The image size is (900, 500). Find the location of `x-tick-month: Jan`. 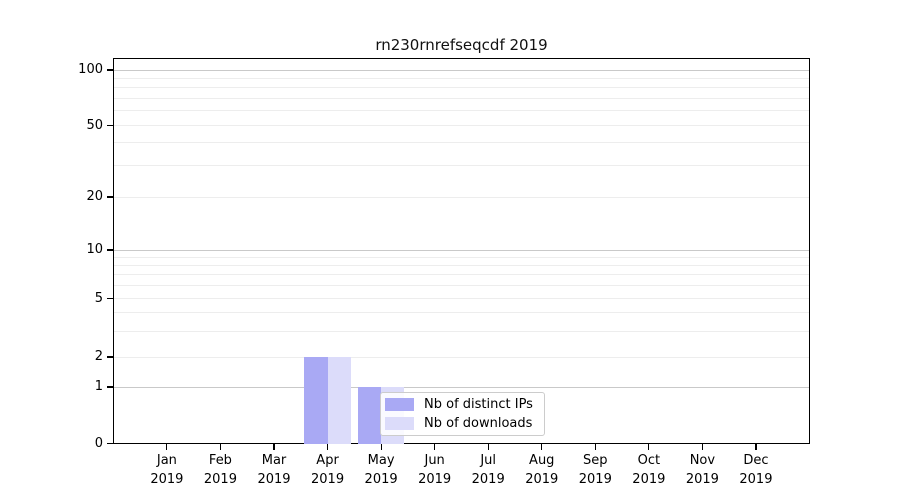

x-tick-month: Jan is located at coordinates (166, 460).